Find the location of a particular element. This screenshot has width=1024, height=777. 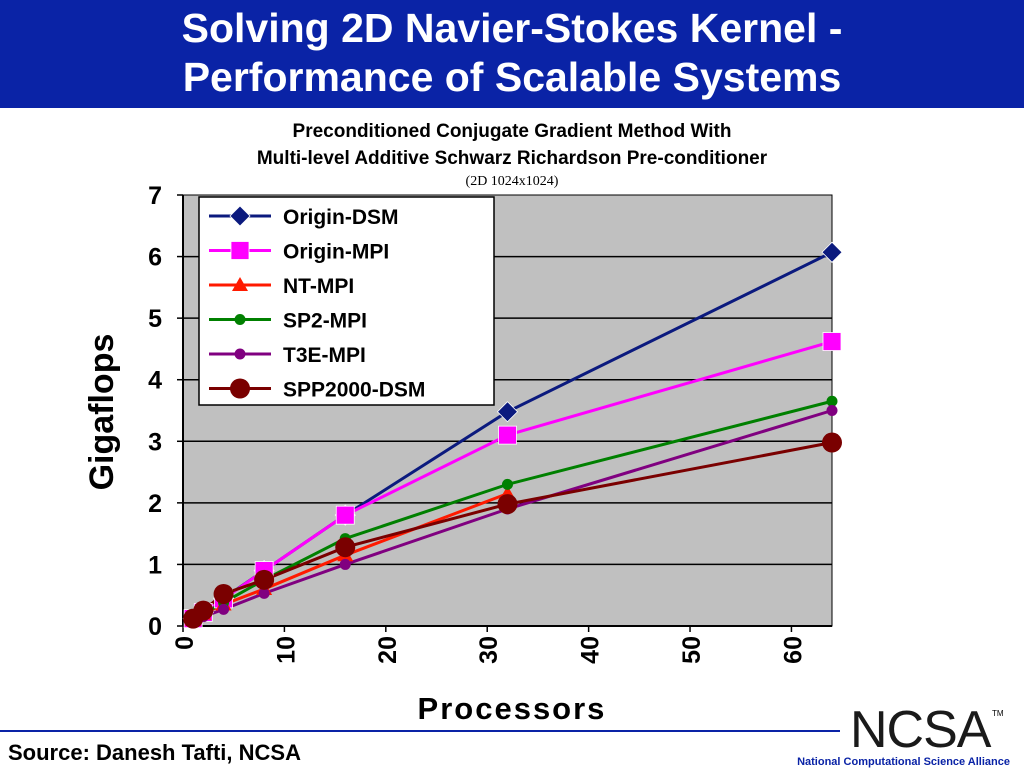

x-tick-label: 50 is located at coordinates (692, 650).